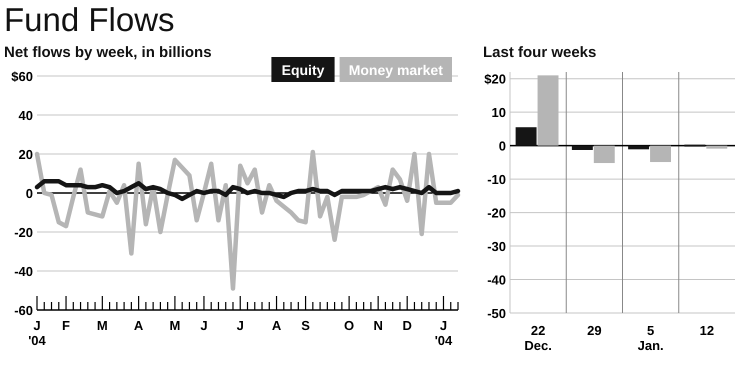 The height and width of the screenshot is (378, 740). Describe the element at coordinates (25, 154) in the screenshot. I see `y-tick-label: 20` at that location.